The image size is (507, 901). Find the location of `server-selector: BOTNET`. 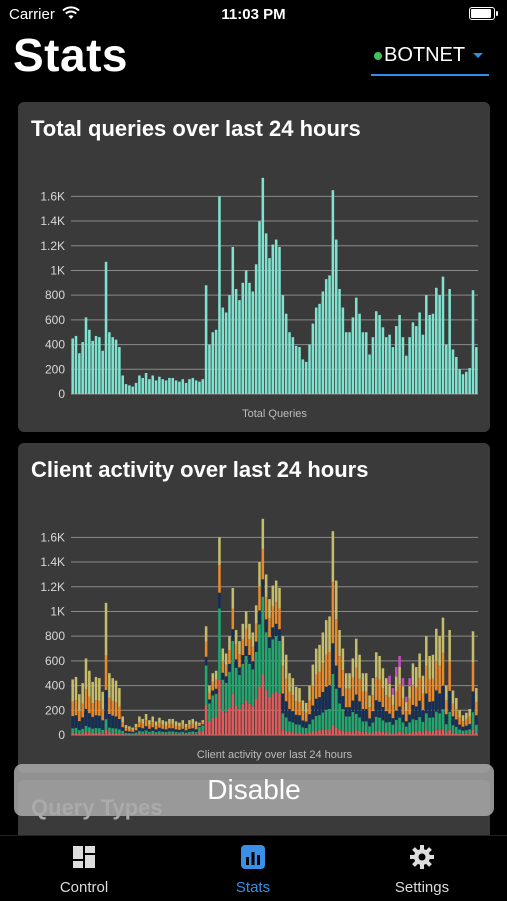

server-selector: BOTNET is located at coordinates (430, 59).